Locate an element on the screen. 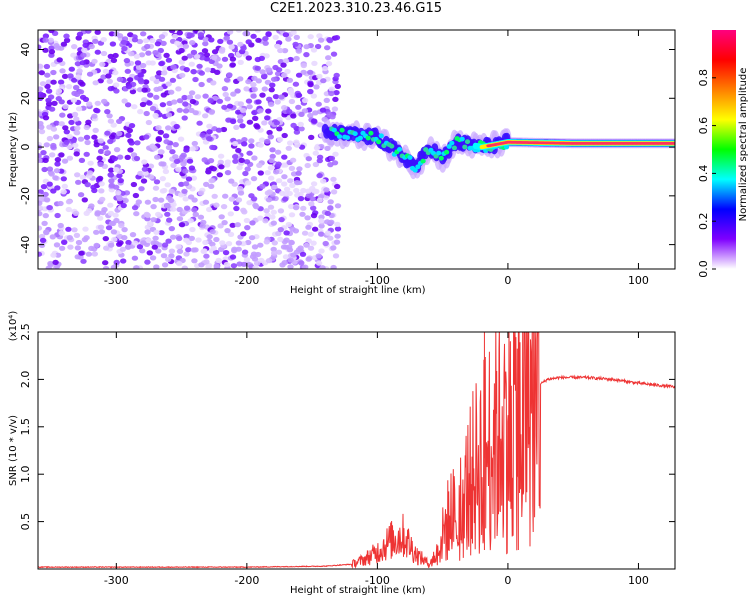 The width and height of the screenshot is (750, 600). y-axis-label: Frequency (Hz) is located at coordinates (13, 150).